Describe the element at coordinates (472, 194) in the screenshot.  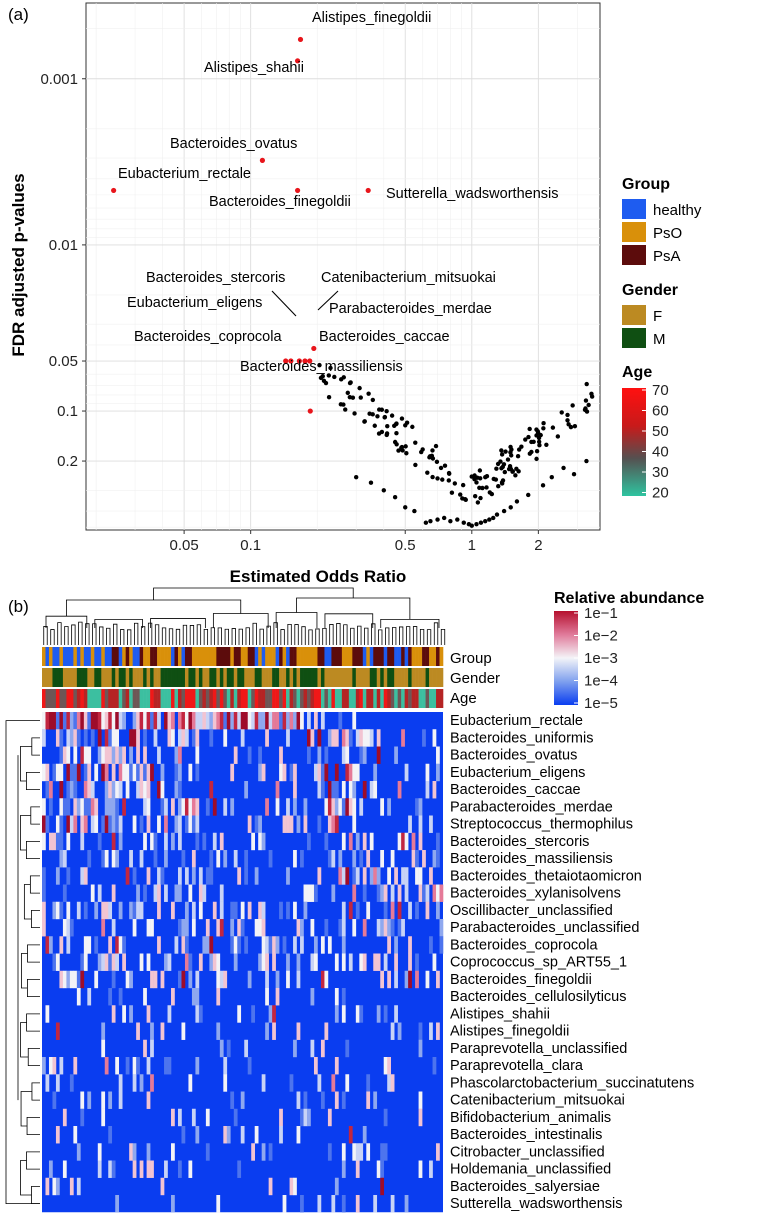
I see `point-label: Sutterella_wadsworthensis` at that location.